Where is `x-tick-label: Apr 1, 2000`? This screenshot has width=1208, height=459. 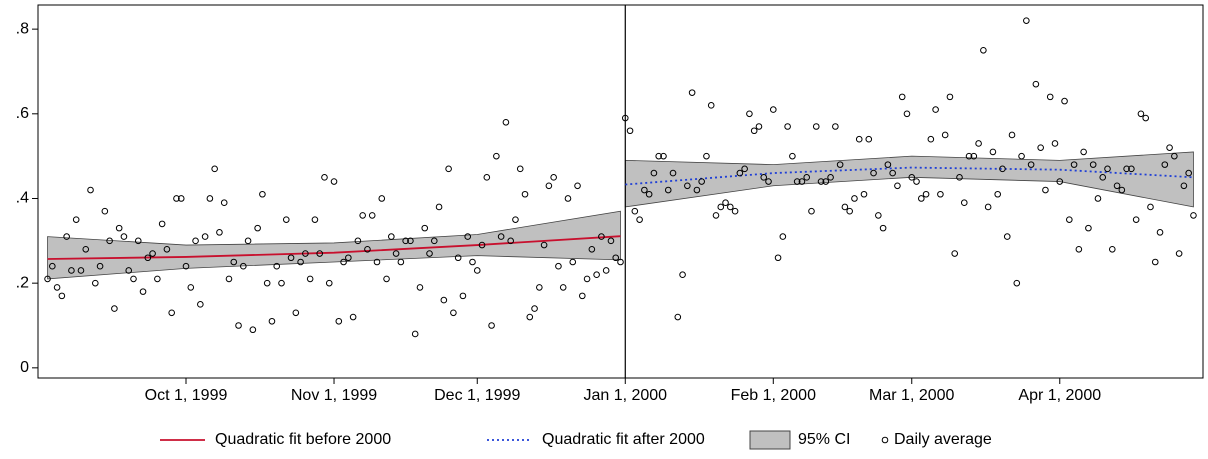
x-tick-label: Apr 1, 2000 is located at coordinates (1059, 395).